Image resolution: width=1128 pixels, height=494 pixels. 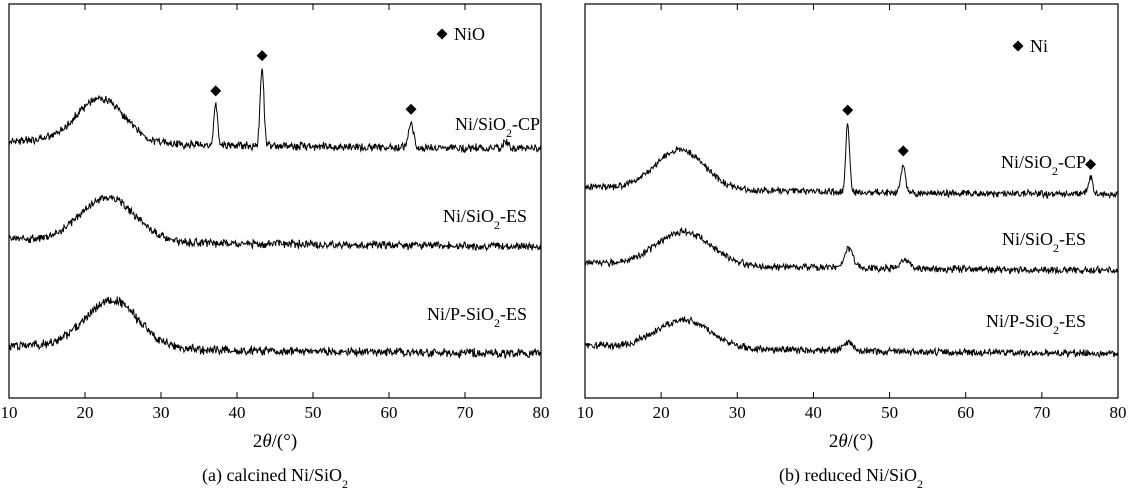 What do you see at coordinates (469, 34) in the screenshot?
I see `legend-label: NiO` at bounding box center [469, 34].